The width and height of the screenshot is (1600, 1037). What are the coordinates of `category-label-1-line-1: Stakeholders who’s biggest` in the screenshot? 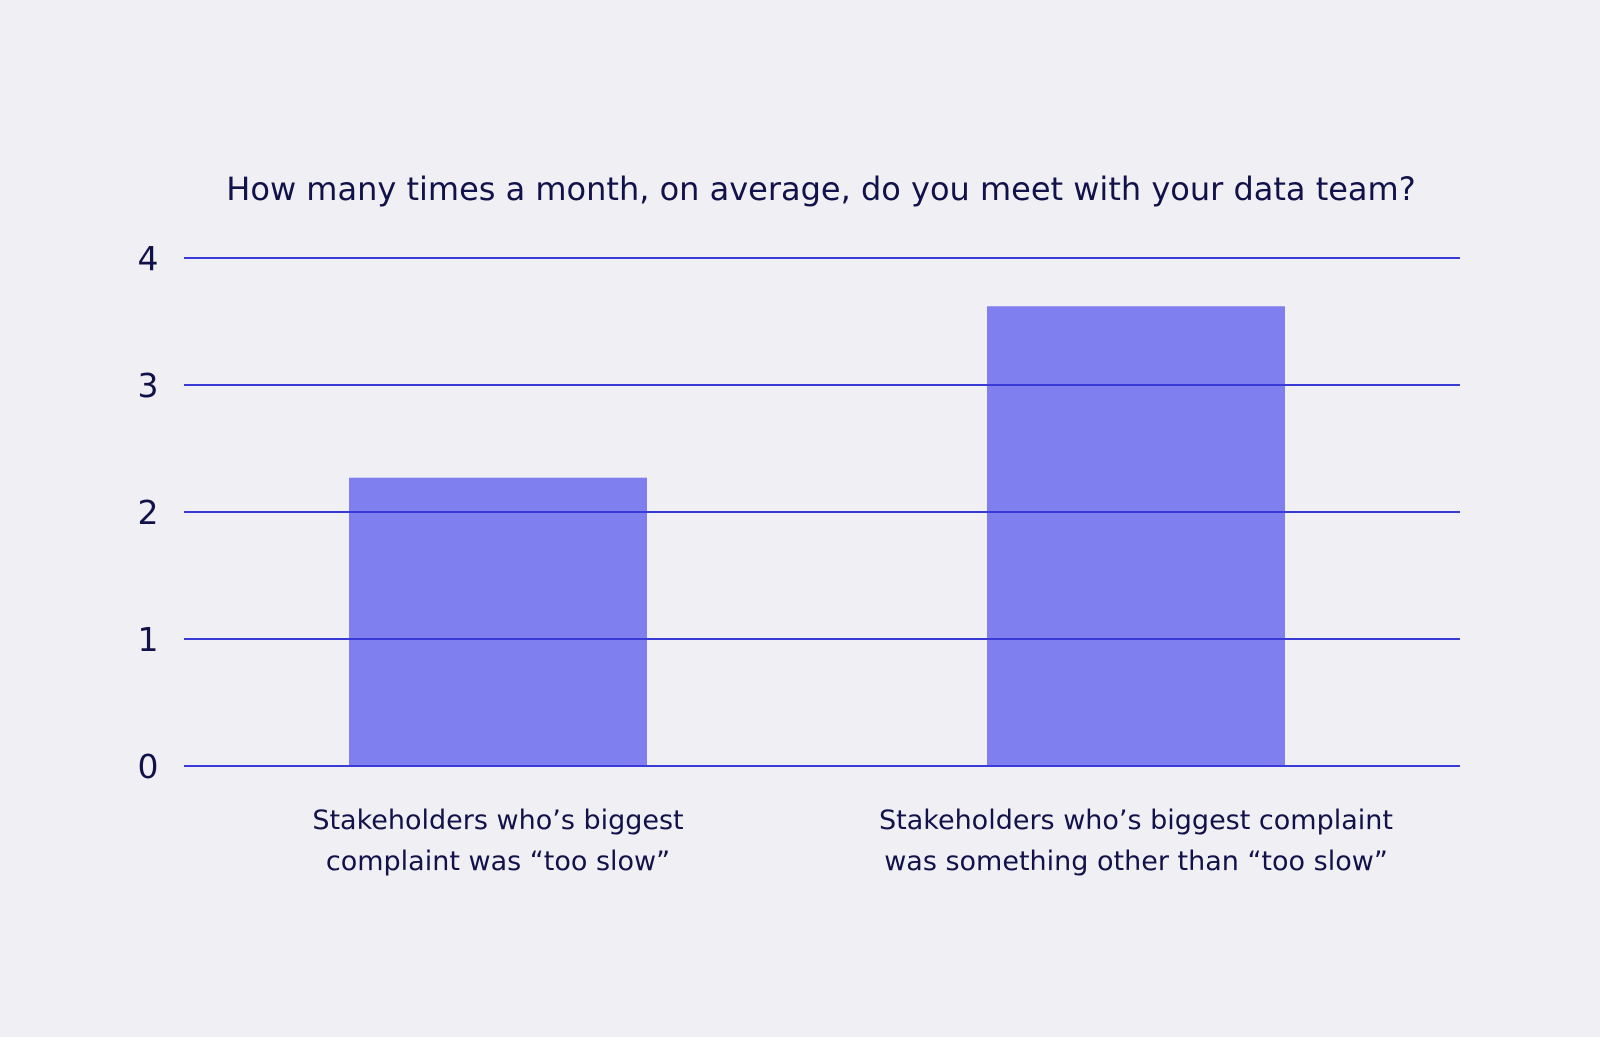 It's located at (497, 820).